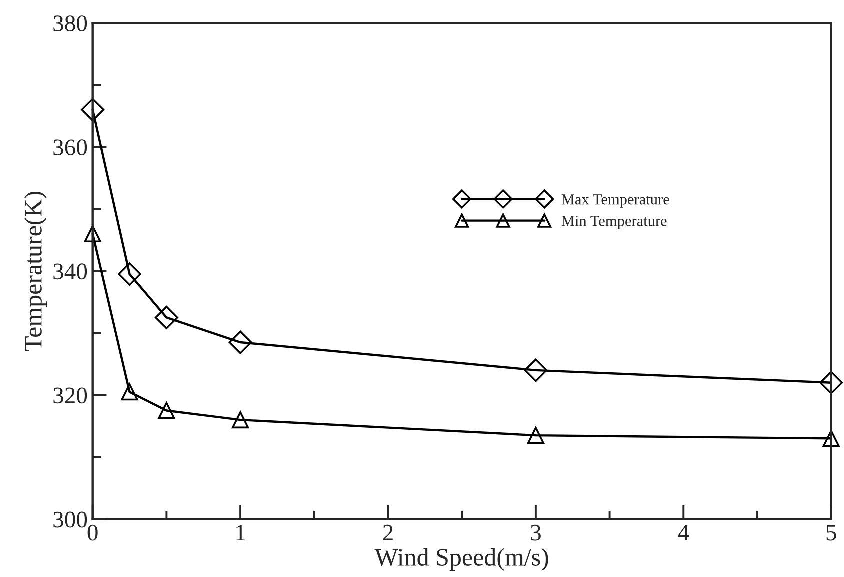 Image resolution: width=844 pixels, height=577 pixels. What do you see at coordinates (461, 560) in the screenshot?
I see `x-axis-title: Wind Speed(m/s)` at bounding box center [461, 560].